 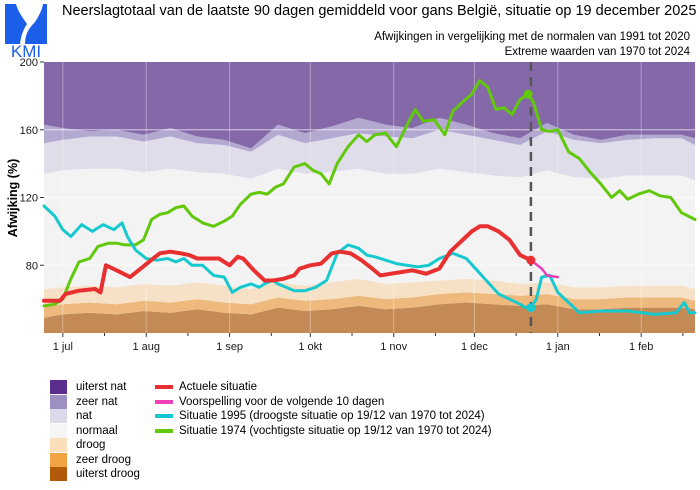 I want to click on series-1974-today-point, so click(x=528, y=94).